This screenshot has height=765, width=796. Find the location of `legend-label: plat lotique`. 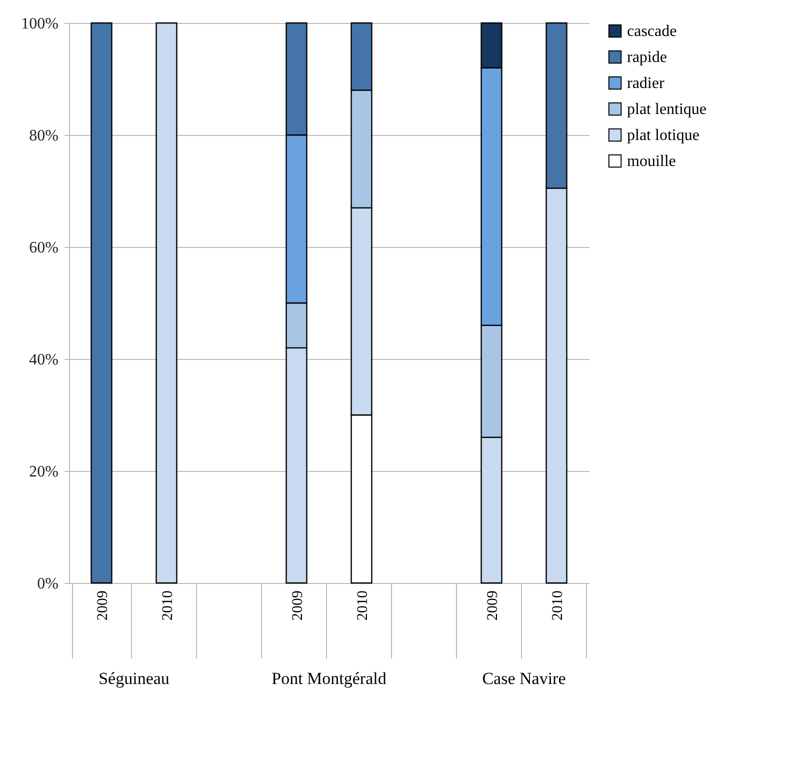

legend-label: plat lotique is located at coordinates (663, 135).